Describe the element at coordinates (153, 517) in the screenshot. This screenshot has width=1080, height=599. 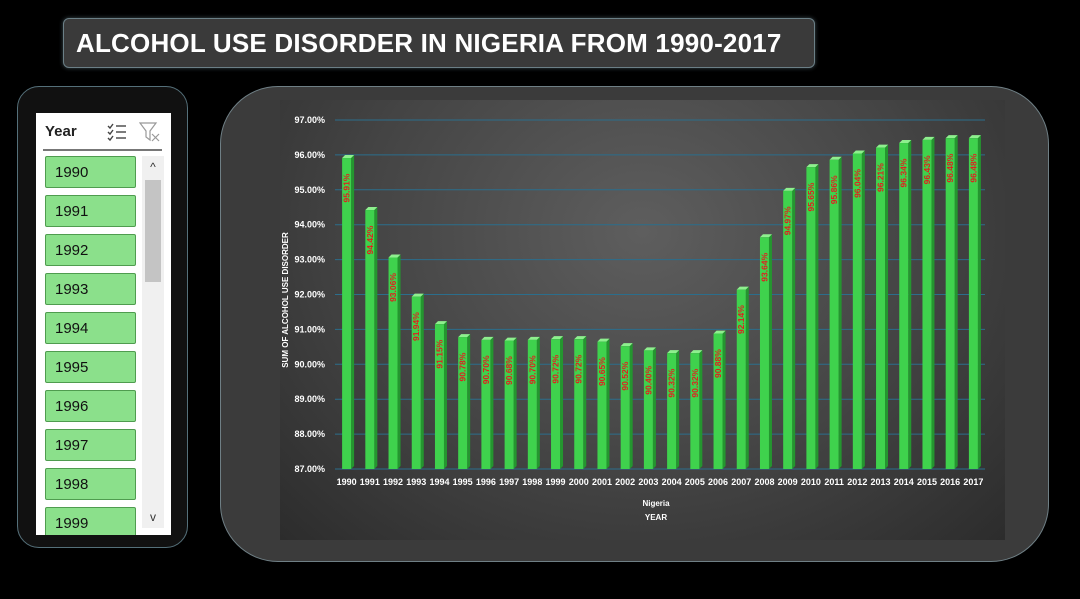
I see `scroll-down-button: v` at that location.